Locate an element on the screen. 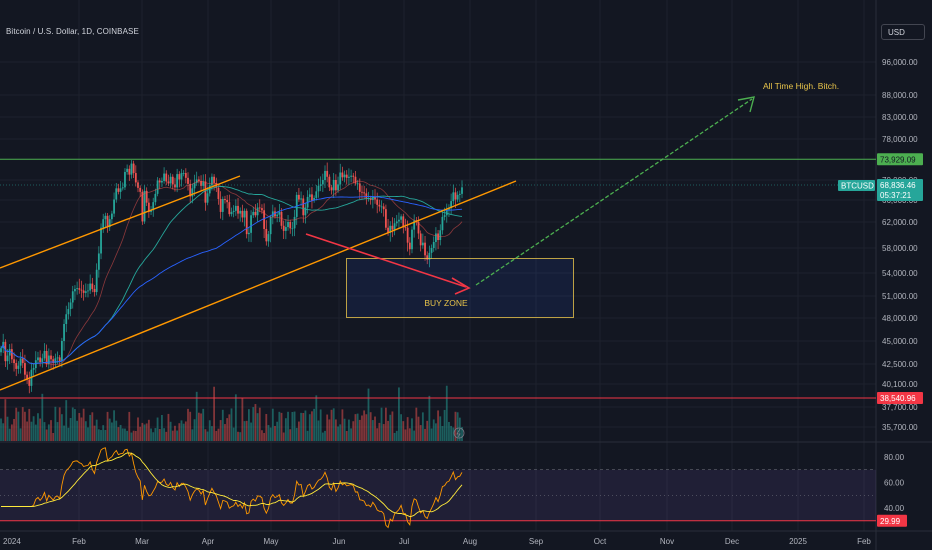 This screenshot has height=550, width=932. price-axis-tick: 51,000.00 is located at coordinates (900, 296).